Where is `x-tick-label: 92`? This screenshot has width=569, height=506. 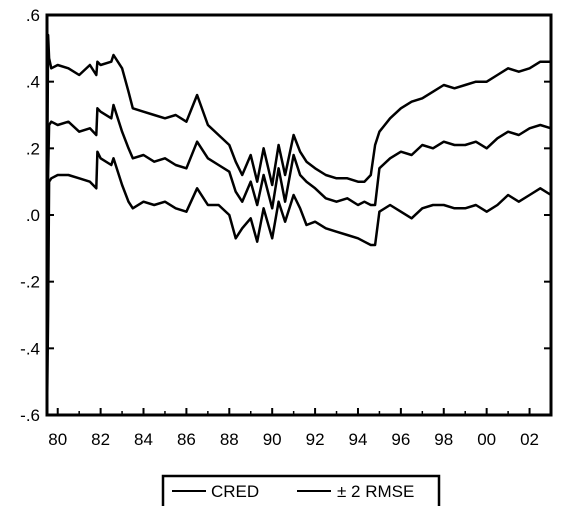 x-tick-label: 92 is located at coordinates (315, 439).